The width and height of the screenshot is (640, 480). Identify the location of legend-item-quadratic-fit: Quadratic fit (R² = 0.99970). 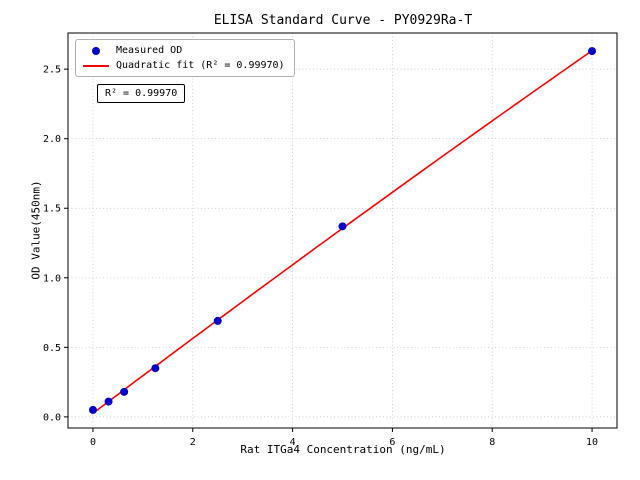
(184, 65).